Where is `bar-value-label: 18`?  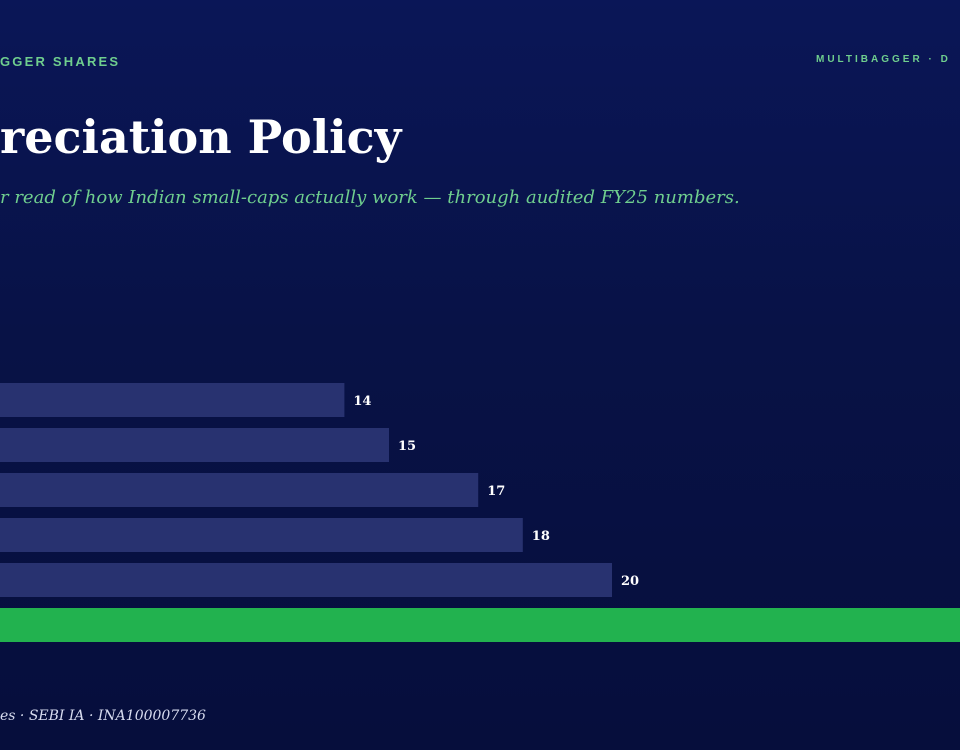 bar-value-label: 18 is located at coordinates (541, 536).